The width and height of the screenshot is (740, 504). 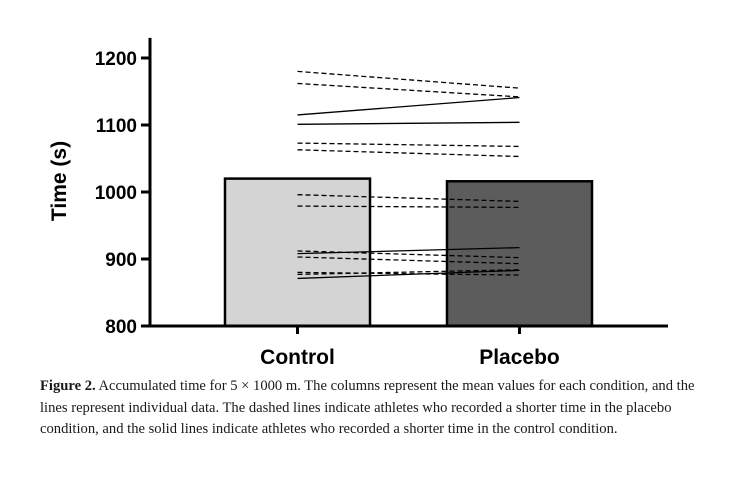 What do you see at coordinates (519, 357) in the screenshot?
I see `x-label-placebo: Placebo` at bounding box center [519, 357].